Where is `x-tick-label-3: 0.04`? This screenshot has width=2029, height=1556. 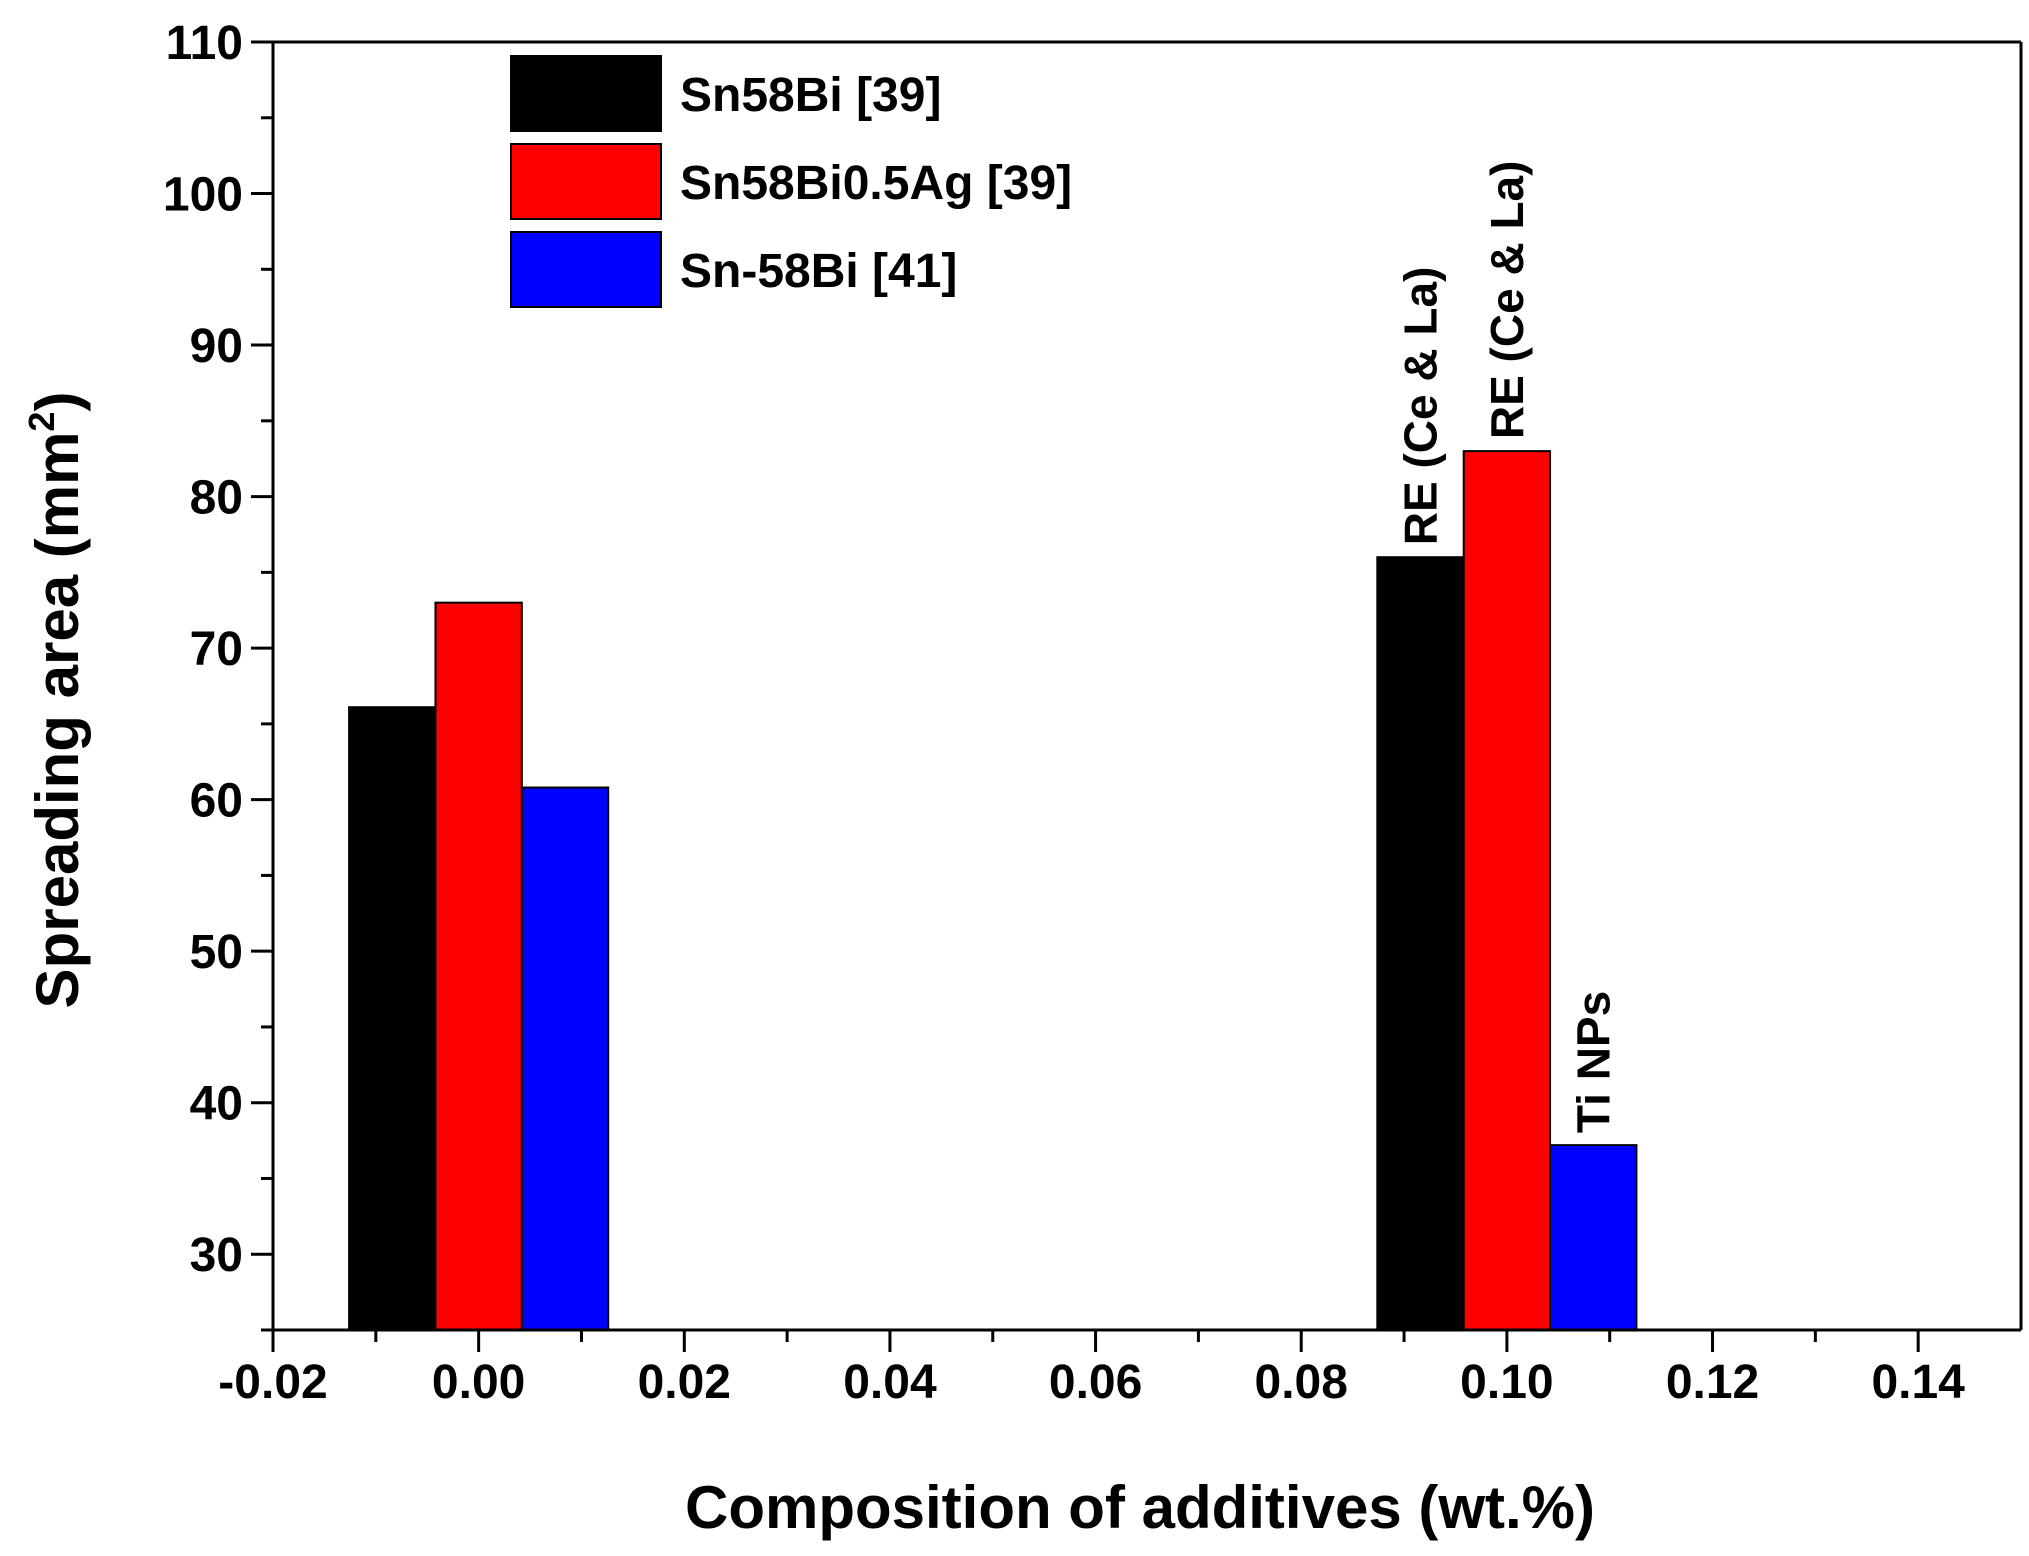
x-tick-label-3: 0.04 is located at coordinates (890, 1382).